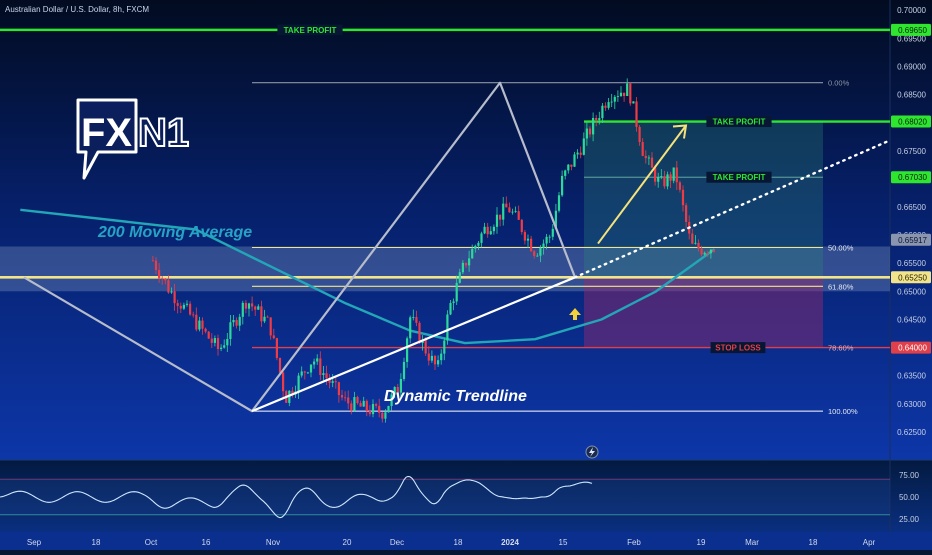  What do you see at coordinates (96, 542) in the screenshot?
I see `x-tick-label: 18` at bounding box center [96, 542].